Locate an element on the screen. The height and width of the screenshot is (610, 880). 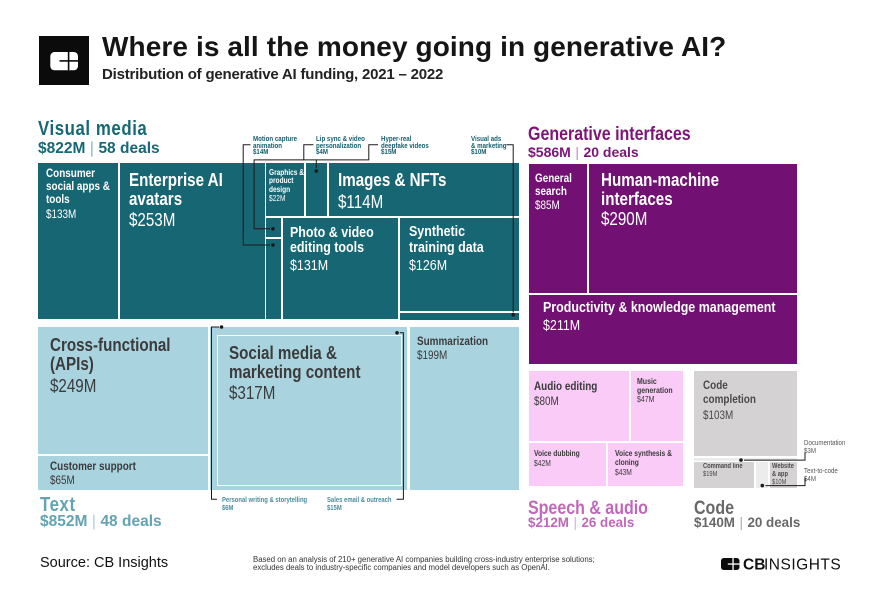
svg-text: INSIGHTS is located at coordinates (802, 565).